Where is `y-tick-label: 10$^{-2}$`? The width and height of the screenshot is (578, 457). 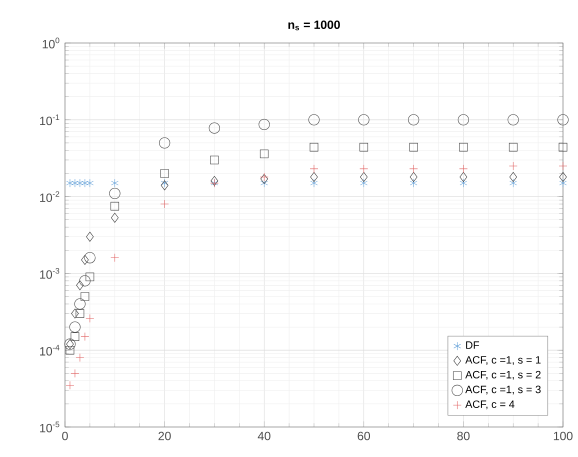 y-tick-label: 10$^{-2}$ is located at coordinates (50, 196).